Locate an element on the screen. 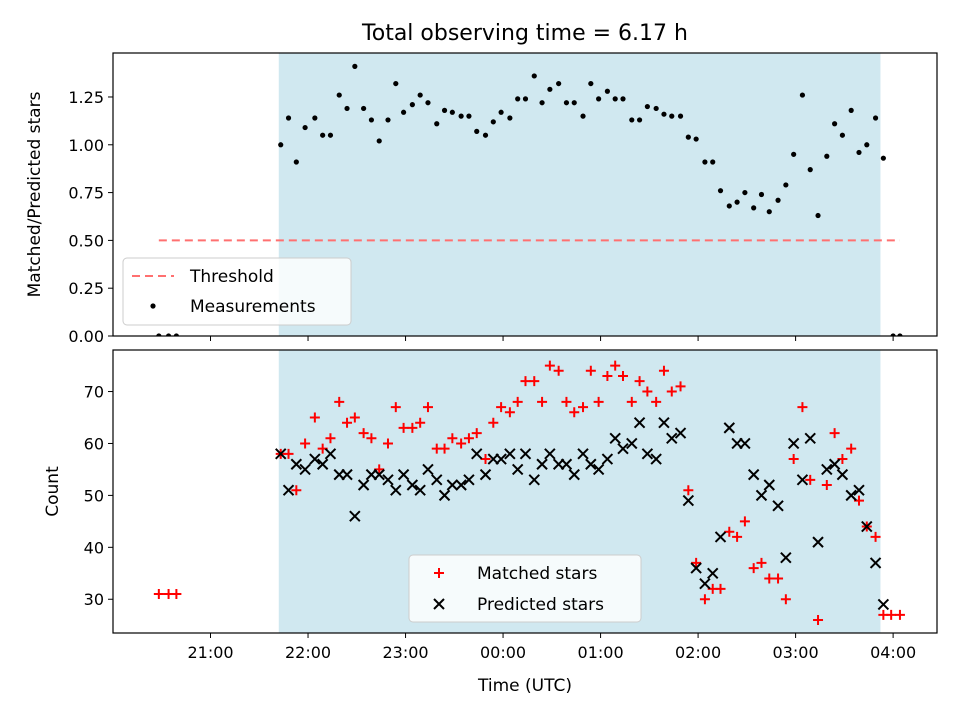 The image size is (960, 720). legend-box is located at coordinates (525, 588).